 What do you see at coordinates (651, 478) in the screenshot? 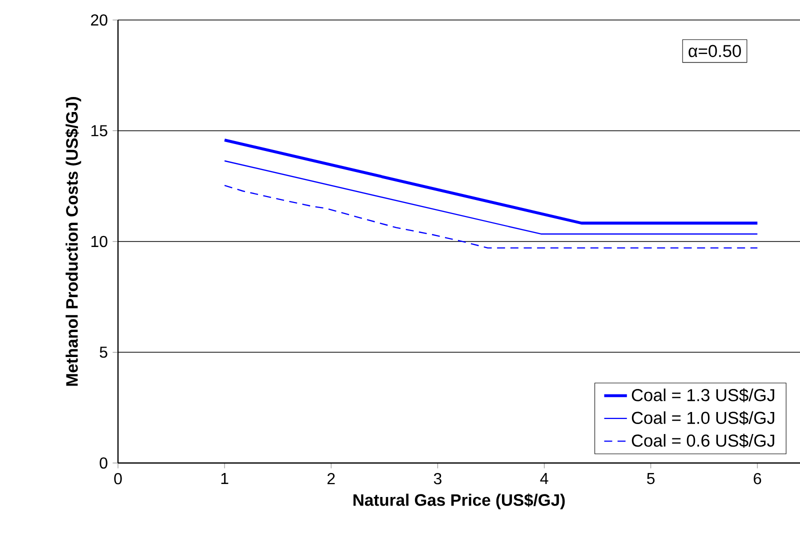
I see `x-tick-label: 5` at bounding box center [651, 478].